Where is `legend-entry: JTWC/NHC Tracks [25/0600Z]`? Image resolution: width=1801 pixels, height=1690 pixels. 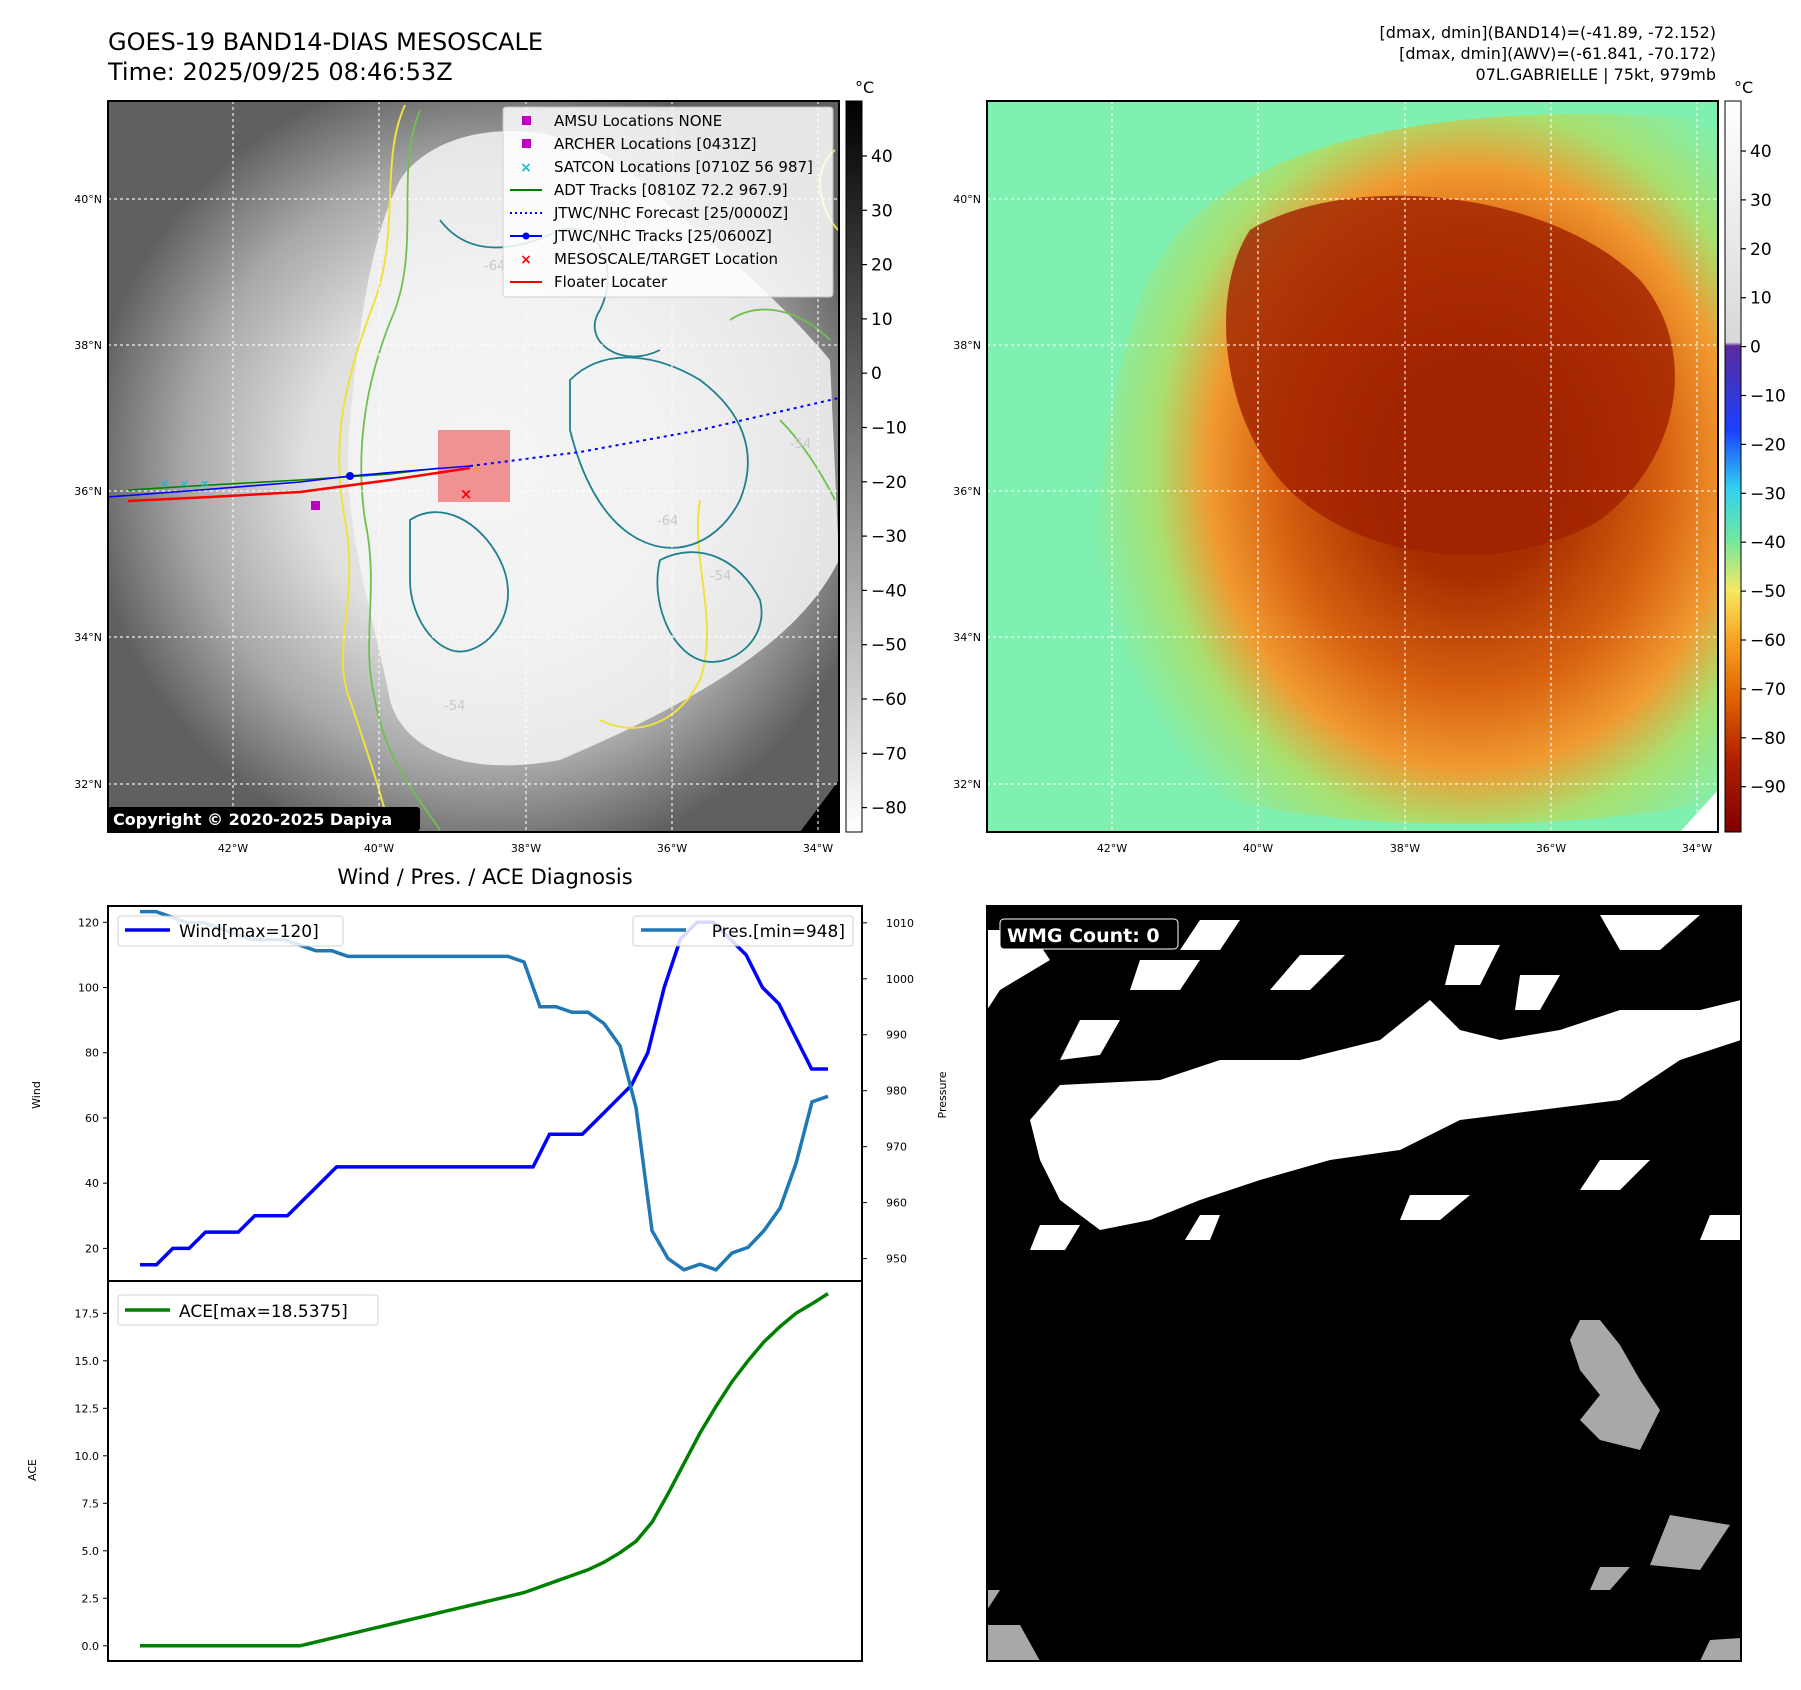
legend-entry: JTWC/NHC Tracks [25/0600Z] is located at coordinates (641, 236).